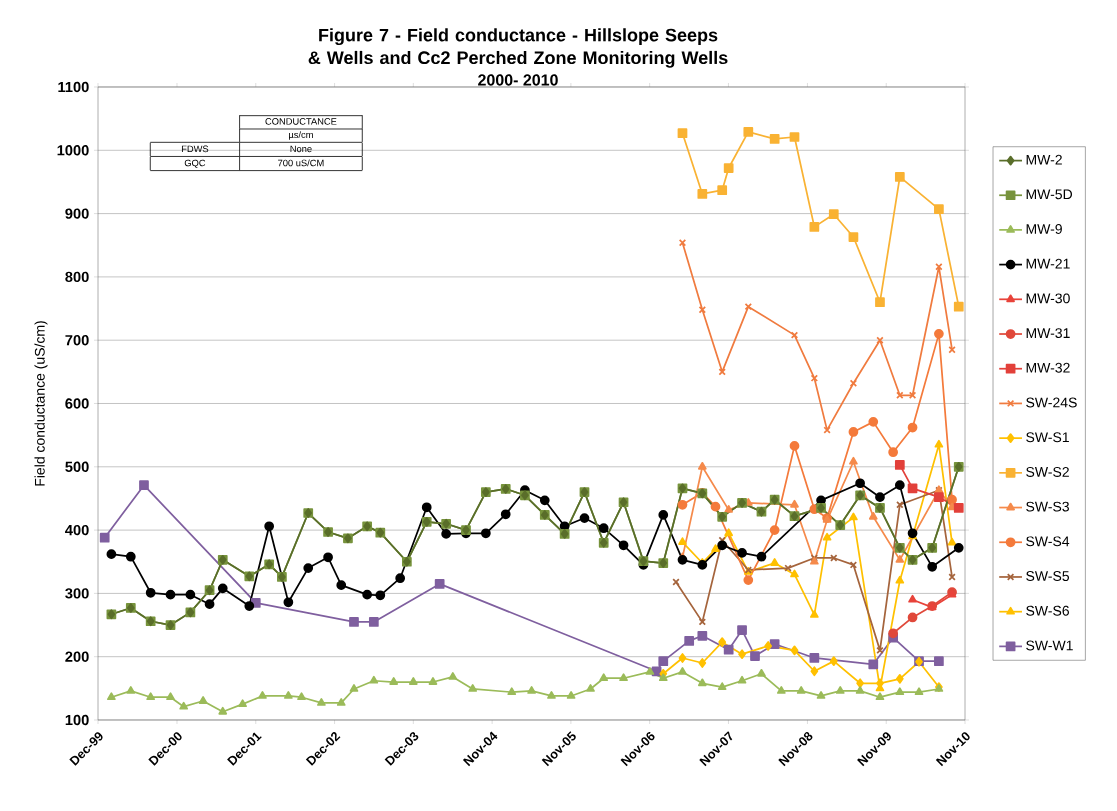 The width and height of the screenshot is (1117, 811). I want to click on y-tick-label: 1000, so click(73, 150).